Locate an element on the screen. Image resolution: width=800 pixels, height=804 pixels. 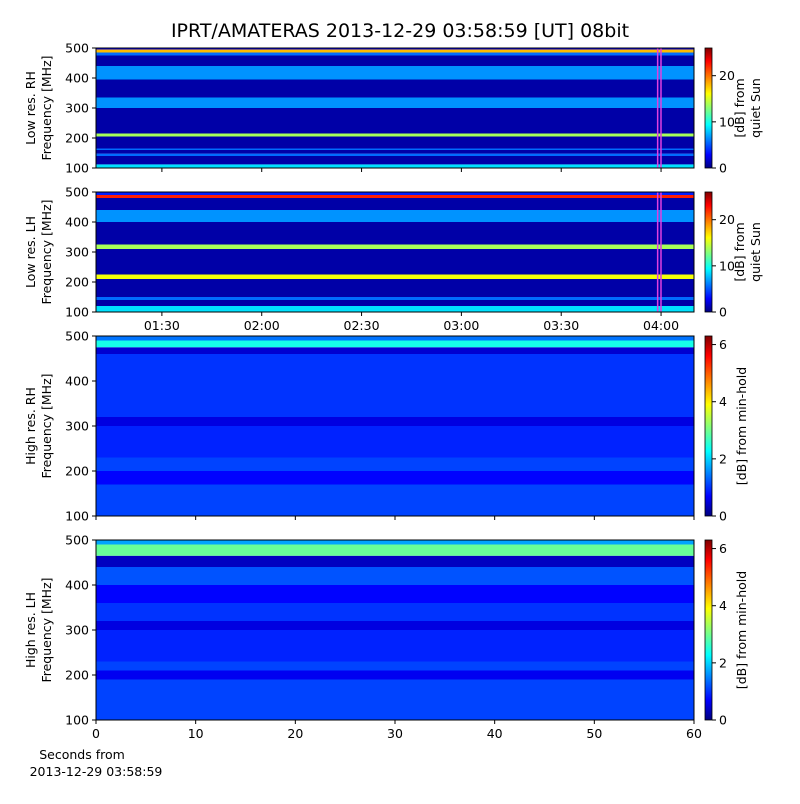
y-axis-label: Low res. RH is located at coordinates (30, 108).